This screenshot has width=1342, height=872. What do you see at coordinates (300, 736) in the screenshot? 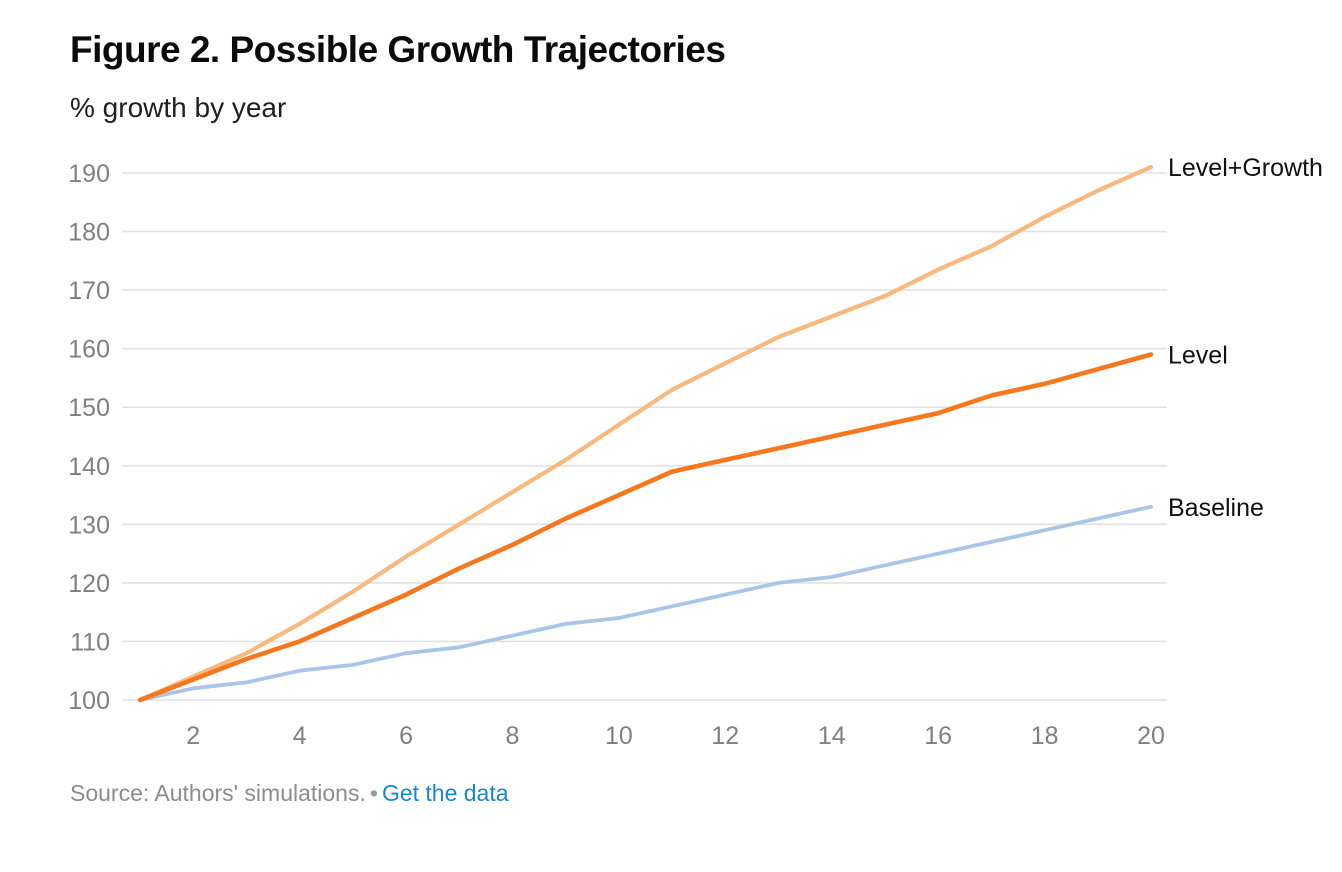
I see `x-tick-label-4: 4` at bounding box center [300, 736].